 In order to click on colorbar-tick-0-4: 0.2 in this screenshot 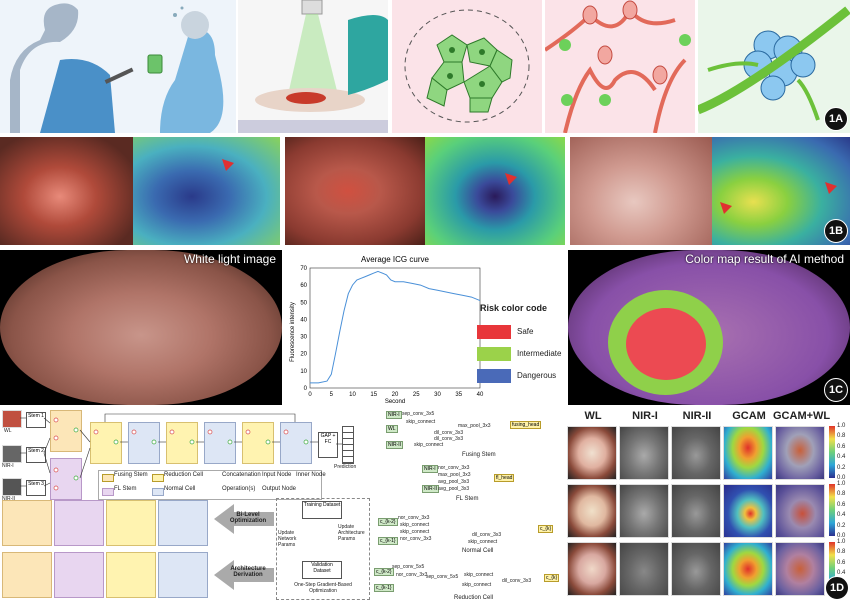, I will do `click(841, 467)`.